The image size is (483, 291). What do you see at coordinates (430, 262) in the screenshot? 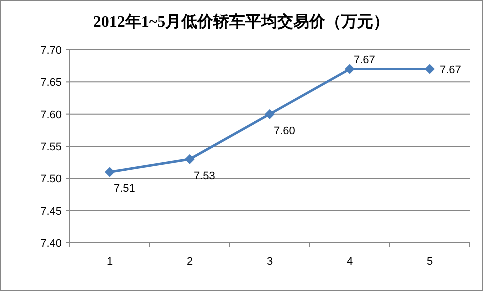
I see `x-tick-label: 5` at bounding box center [430, 262].